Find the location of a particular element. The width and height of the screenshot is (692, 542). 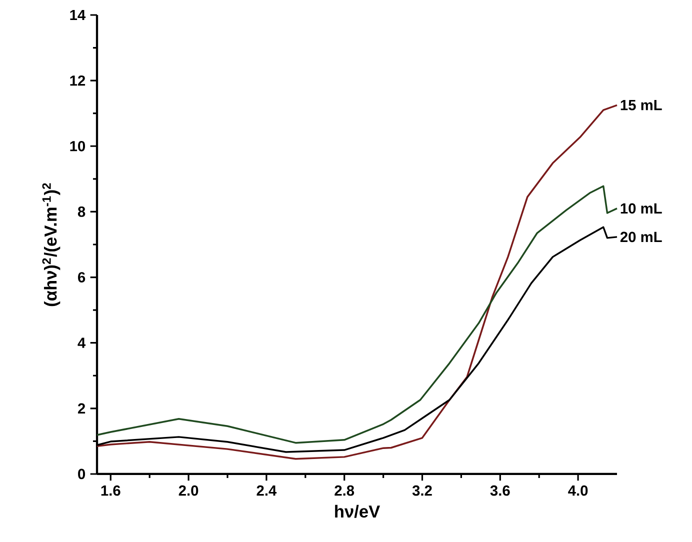

y-tick-label: 2 is located at coordinates (82, 408).